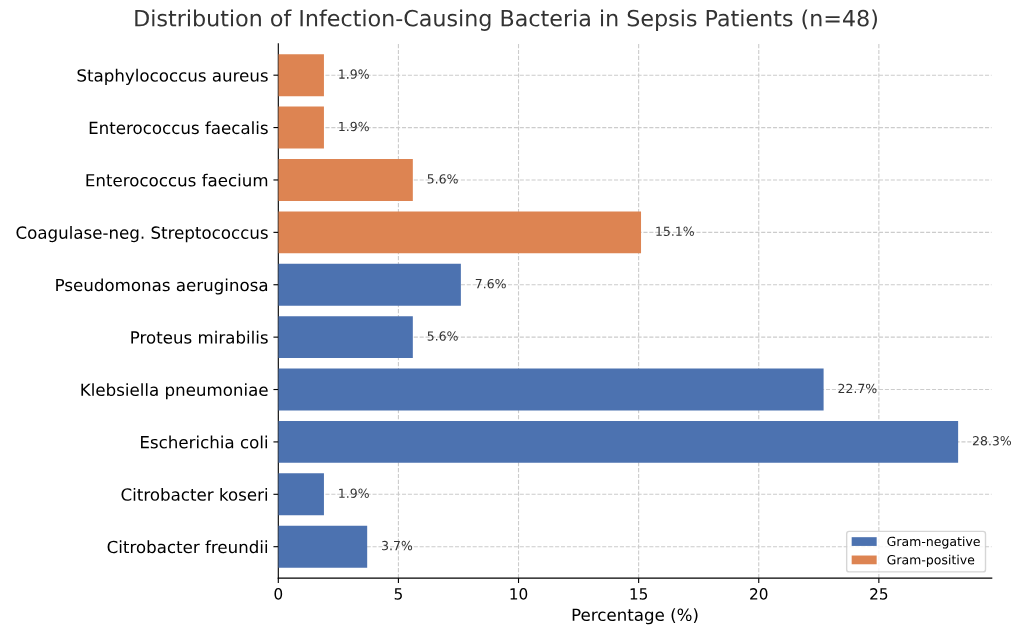  I want to click on x-tick-label: 5, so click(398, 594).